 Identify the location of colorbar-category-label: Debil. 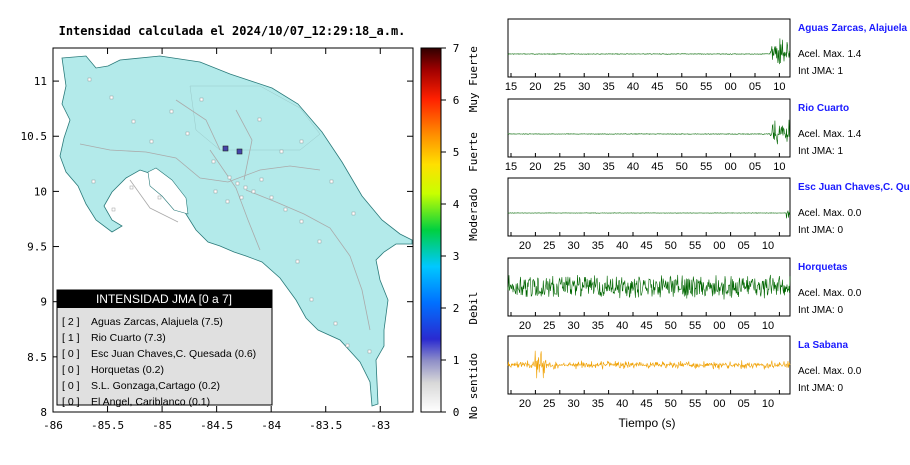
(473, 307).